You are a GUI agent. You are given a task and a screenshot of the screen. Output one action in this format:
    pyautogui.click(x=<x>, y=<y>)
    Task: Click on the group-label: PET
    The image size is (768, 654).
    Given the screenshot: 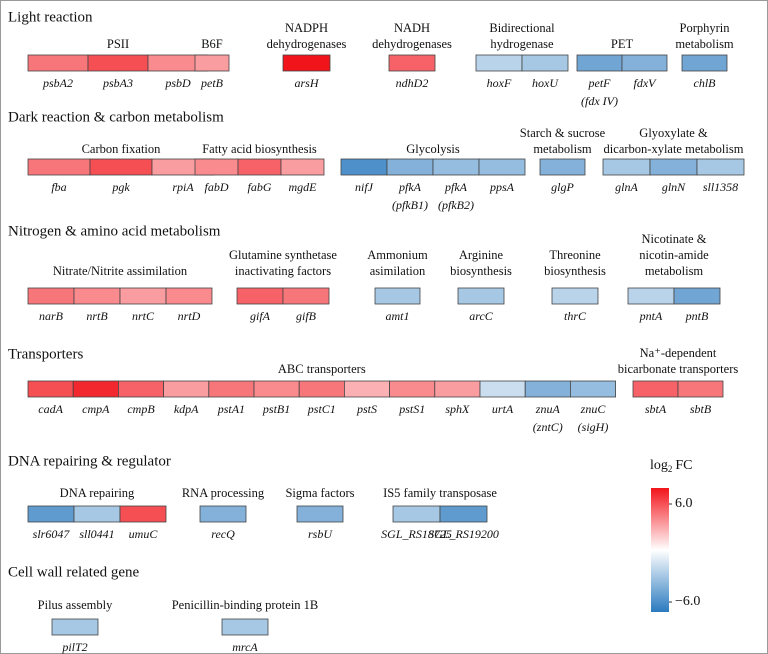 What is the action you would take?
    pyautogui.click(x=622, y=44)
    